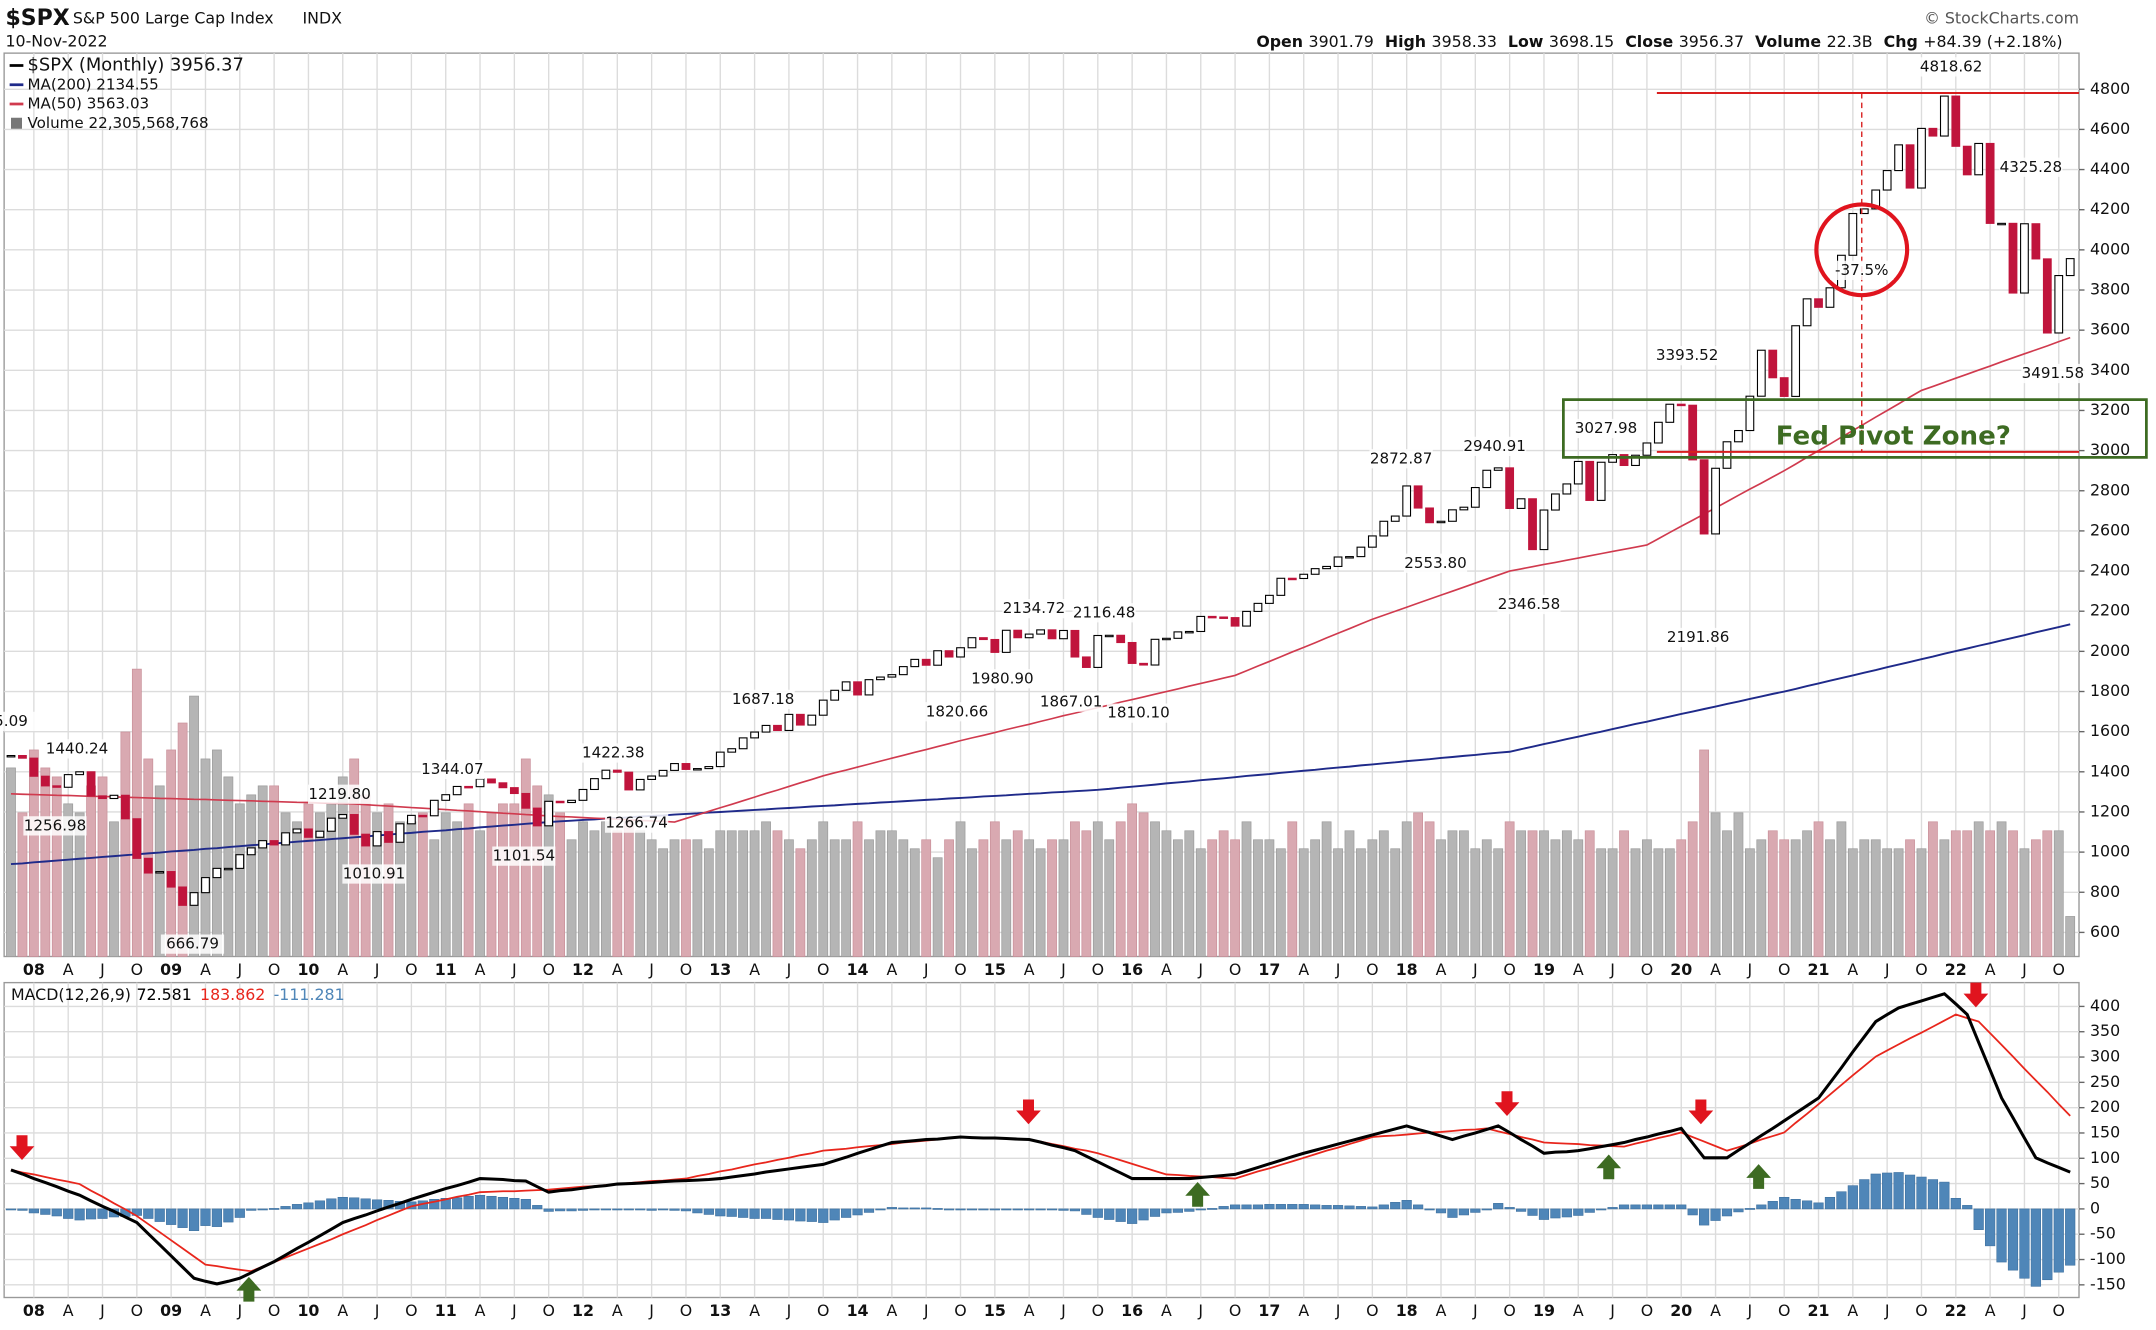 The height and width of the screenshot is (1330, 2156). What do you see at coordinates (2110, 810) in the screenshot?
I see `y-tick-label: 1200` at bounding box center [2110, 810].